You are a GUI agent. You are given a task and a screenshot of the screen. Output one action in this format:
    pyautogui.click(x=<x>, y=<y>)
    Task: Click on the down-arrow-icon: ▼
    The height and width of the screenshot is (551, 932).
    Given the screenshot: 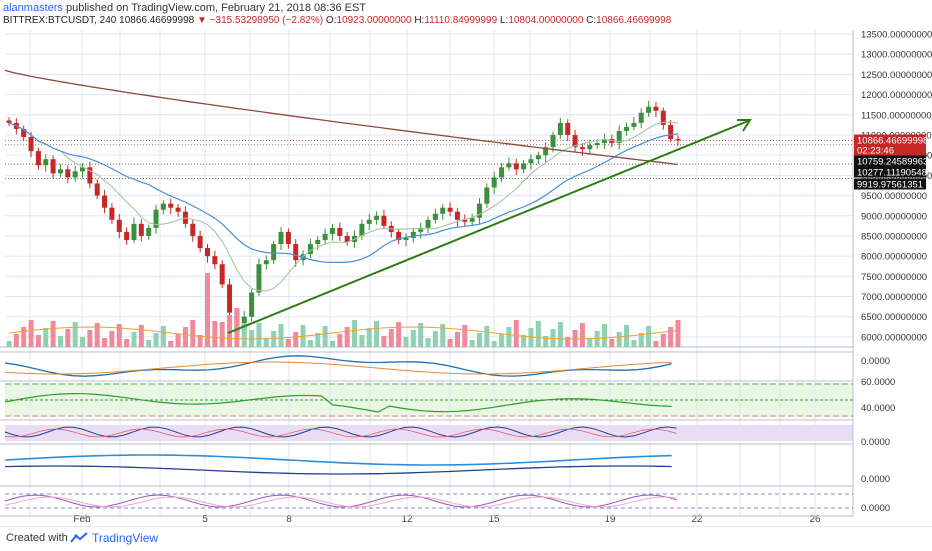 What is the action you would take?
    pyautogui.click(x=202, y=20)
    